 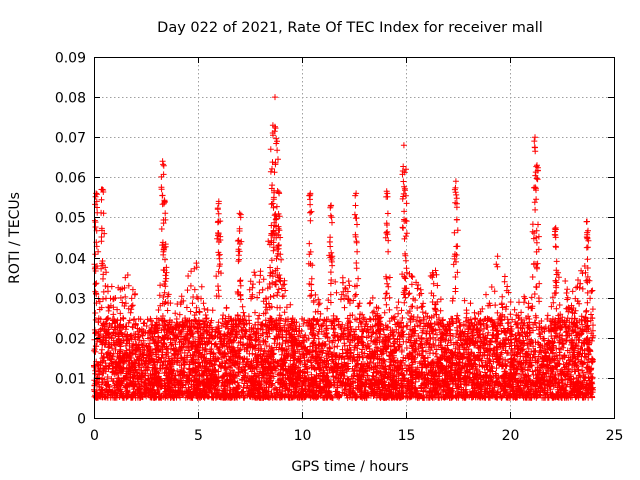 What do you see at coordinates (70, 59) in the screenshot?
I see `y-tick-label: 0.09` at bounding box center [70, 59].